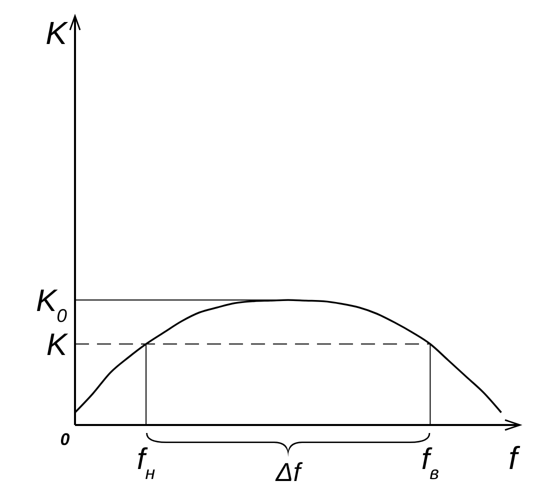  I want to click on text: Δf, so click(289, 472).